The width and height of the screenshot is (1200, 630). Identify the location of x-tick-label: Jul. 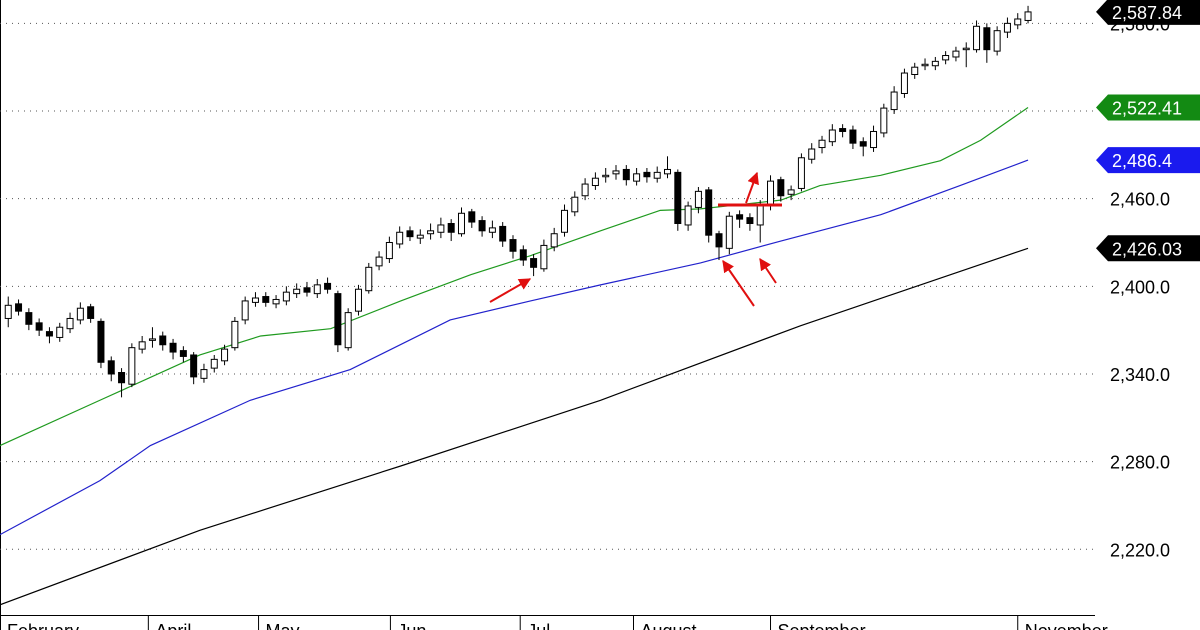
(538, 625).